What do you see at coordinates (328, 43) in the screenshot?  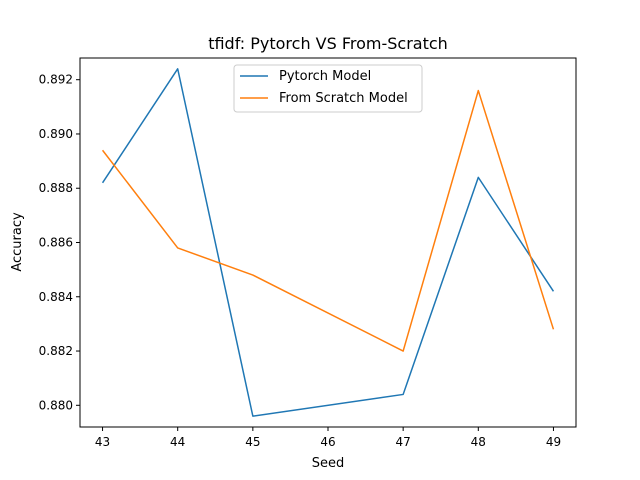 I see `chart-title: tfidf: Pytorch VS From-Scratch` at bounding box center [328, 43].